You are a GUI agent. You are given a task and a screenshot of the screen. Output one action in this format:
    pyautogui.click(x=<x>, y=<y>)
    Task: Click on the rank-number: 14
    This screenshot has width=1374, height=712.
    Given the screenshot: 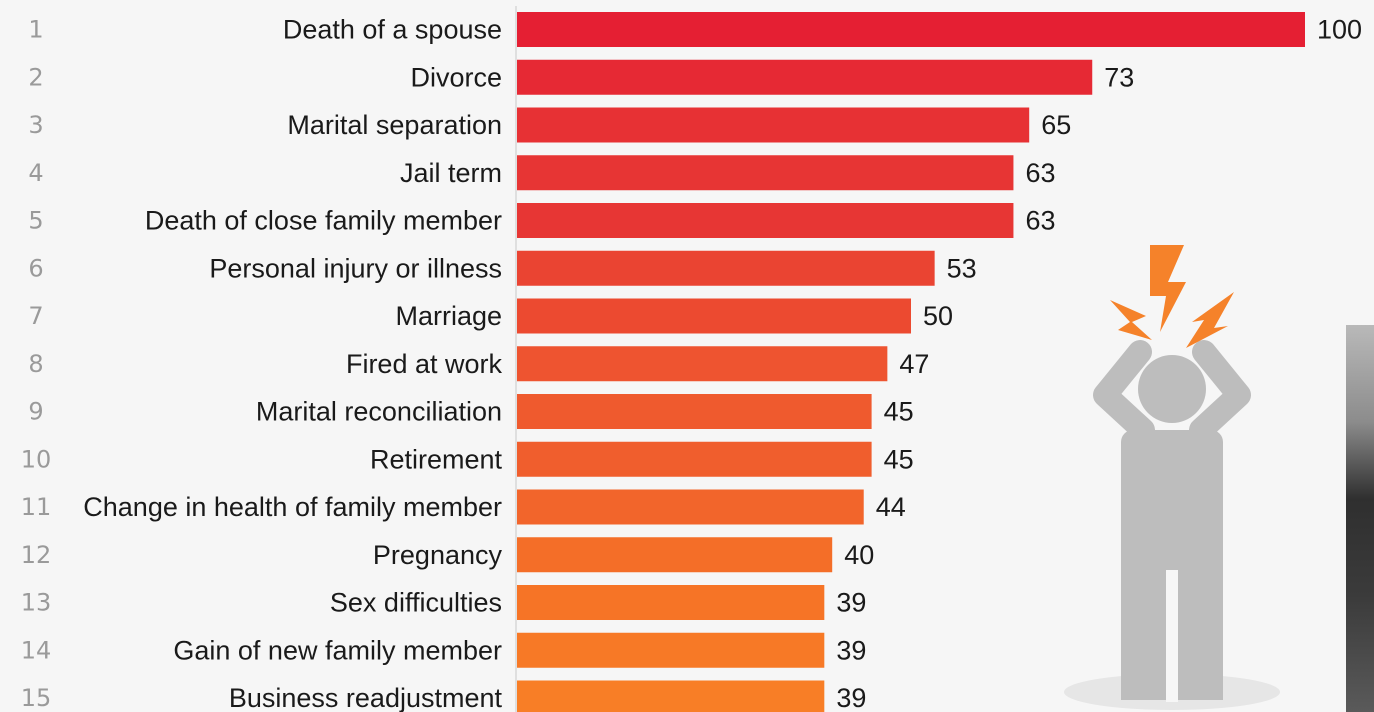 What is the action you would take?
    pyautogui.click(x=36, y=650)
    